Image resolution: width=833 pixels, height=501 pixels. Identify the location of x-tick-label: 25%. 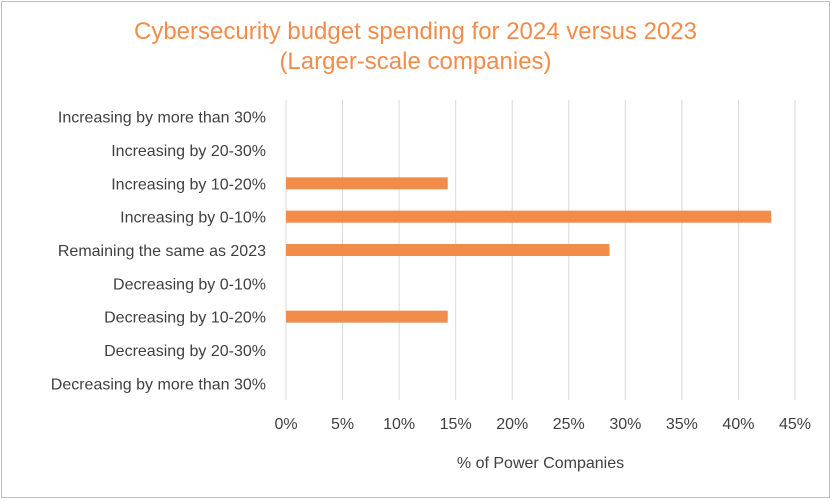
(569, 424).